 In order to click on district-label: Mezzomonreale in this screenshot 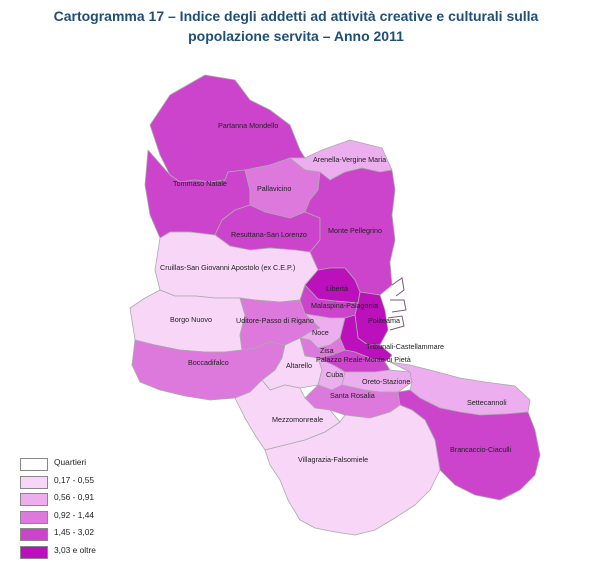, I will do `click(297, 419)`.